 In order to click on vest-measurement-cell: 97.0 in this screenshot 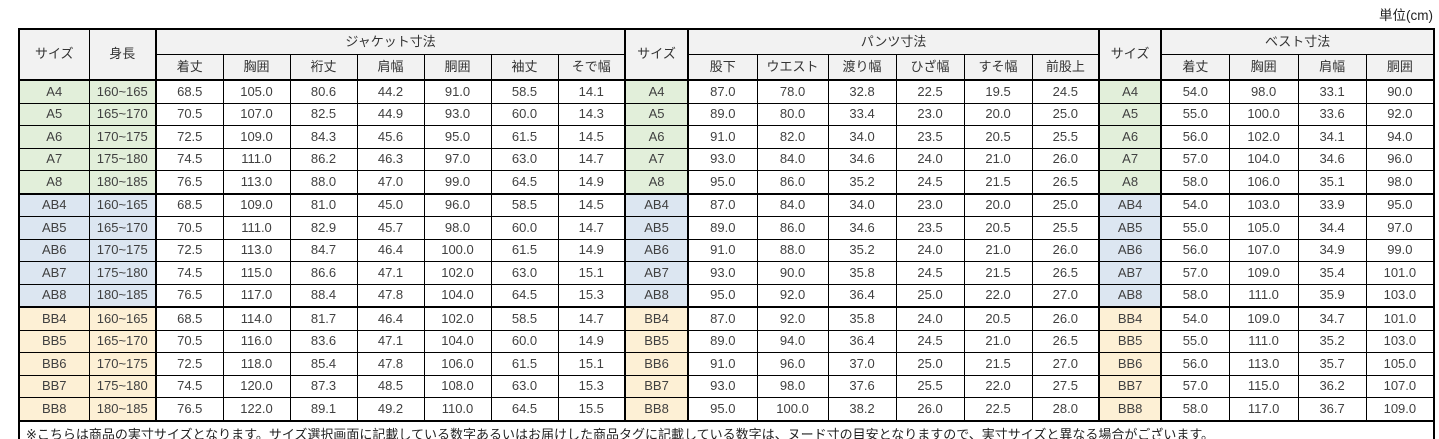, I will do `click(1400, 228)`.